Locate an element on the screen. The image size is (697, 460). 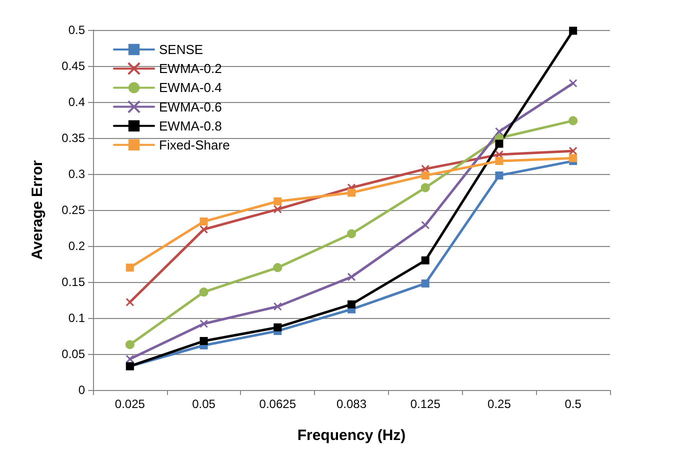
legend-label: EWMA-0.6 is located at coordinates (190, 106).